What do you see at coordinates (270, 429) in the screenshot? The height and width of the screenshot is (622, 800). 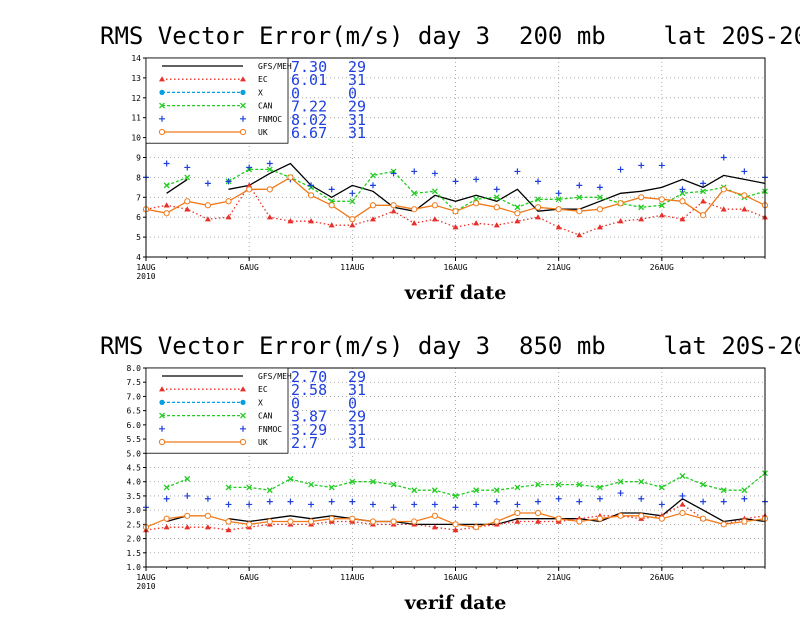 I see `legend-label: FNMOC` at bounding box center [270, 429].